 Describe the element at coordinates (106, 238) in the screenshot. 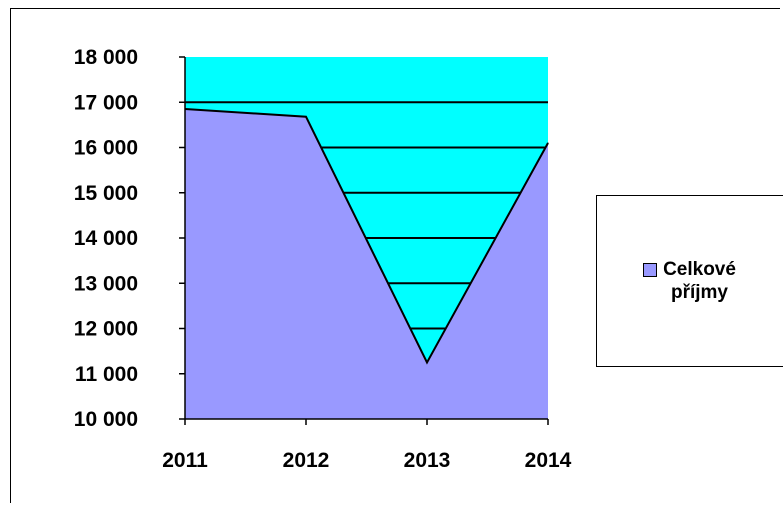

I see `y-tick-label: 14 000` at that location.